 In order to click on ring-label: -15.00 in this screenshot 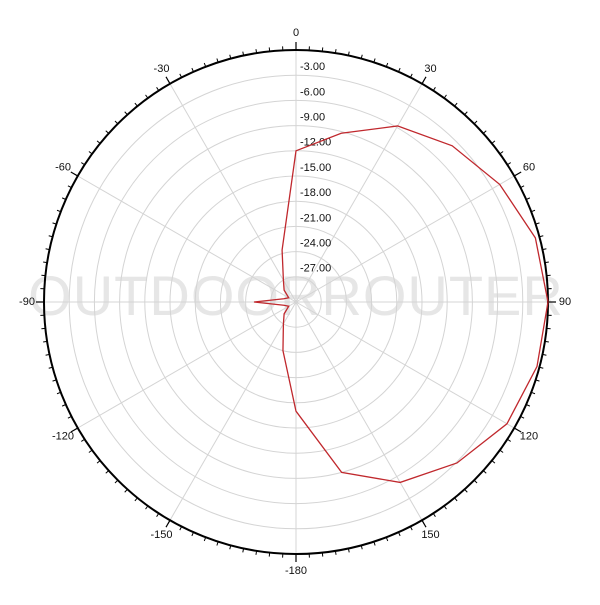, I will do `click(315, 168)`.